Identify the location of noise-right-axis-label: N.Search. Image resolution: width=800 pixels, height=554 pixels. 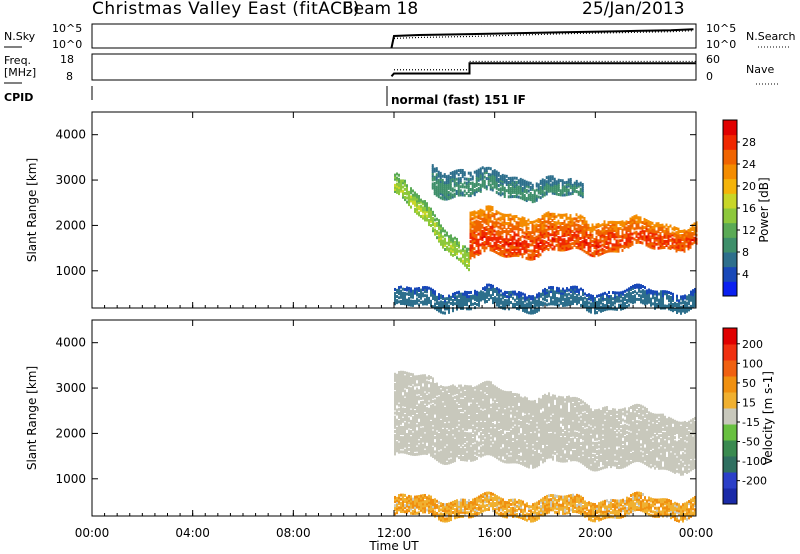
(771, 36).